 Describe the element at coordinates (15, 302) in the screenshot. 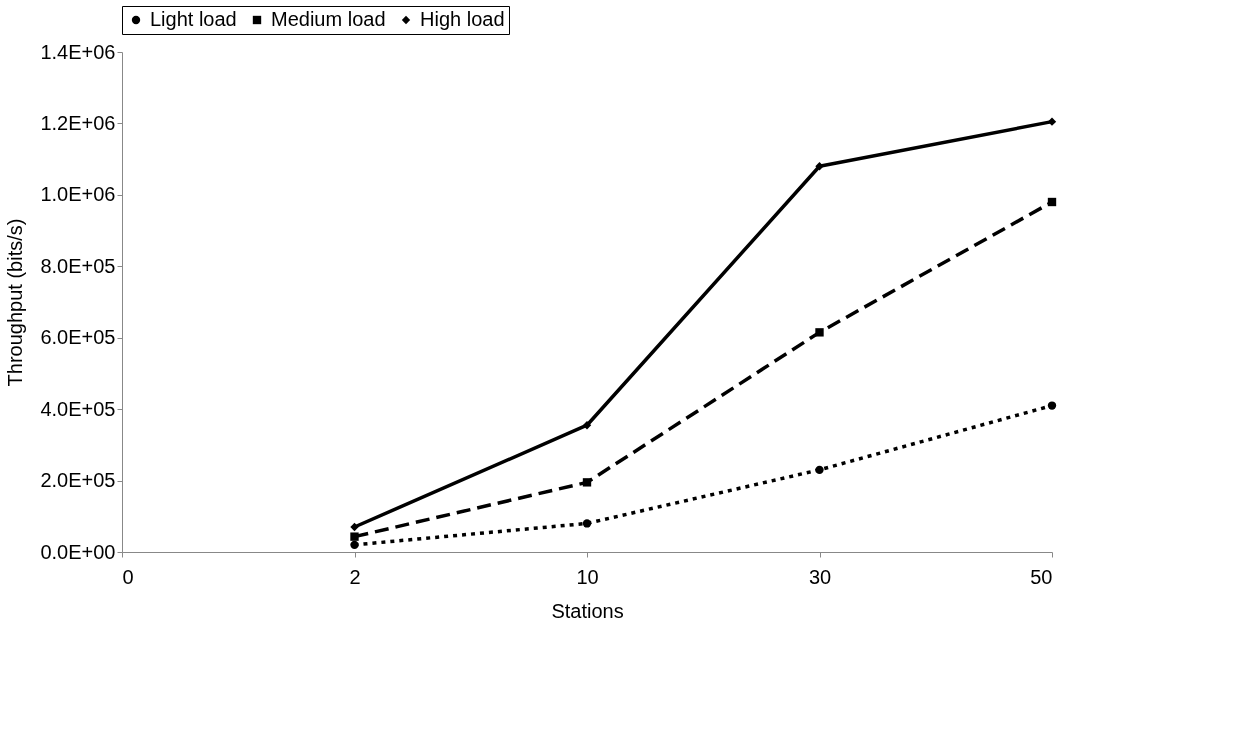

I see `y-axis-title: Throughput (bits/s)` at that location.